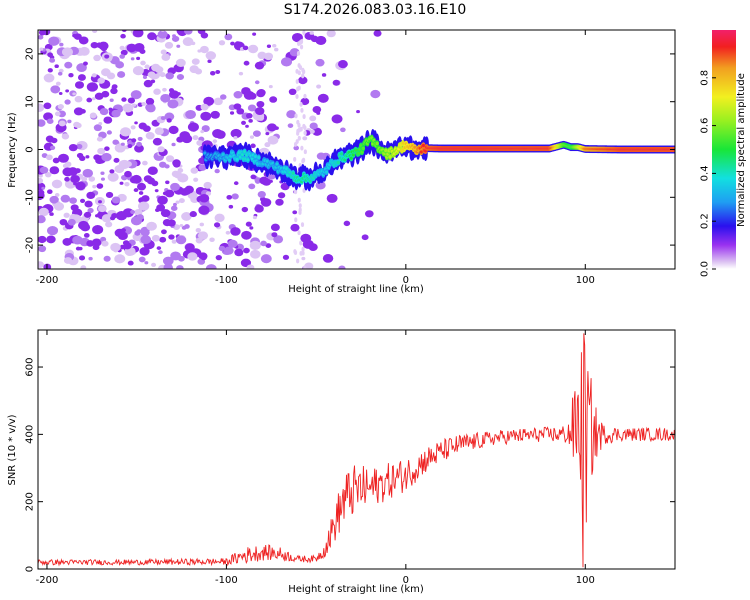 Image resolution: width=750 pixels, height=600 pixels. Describe the element at coordinates (356, 589) in the screenshot. I see `snr-x-label: Height of straight line (km)` at that location.